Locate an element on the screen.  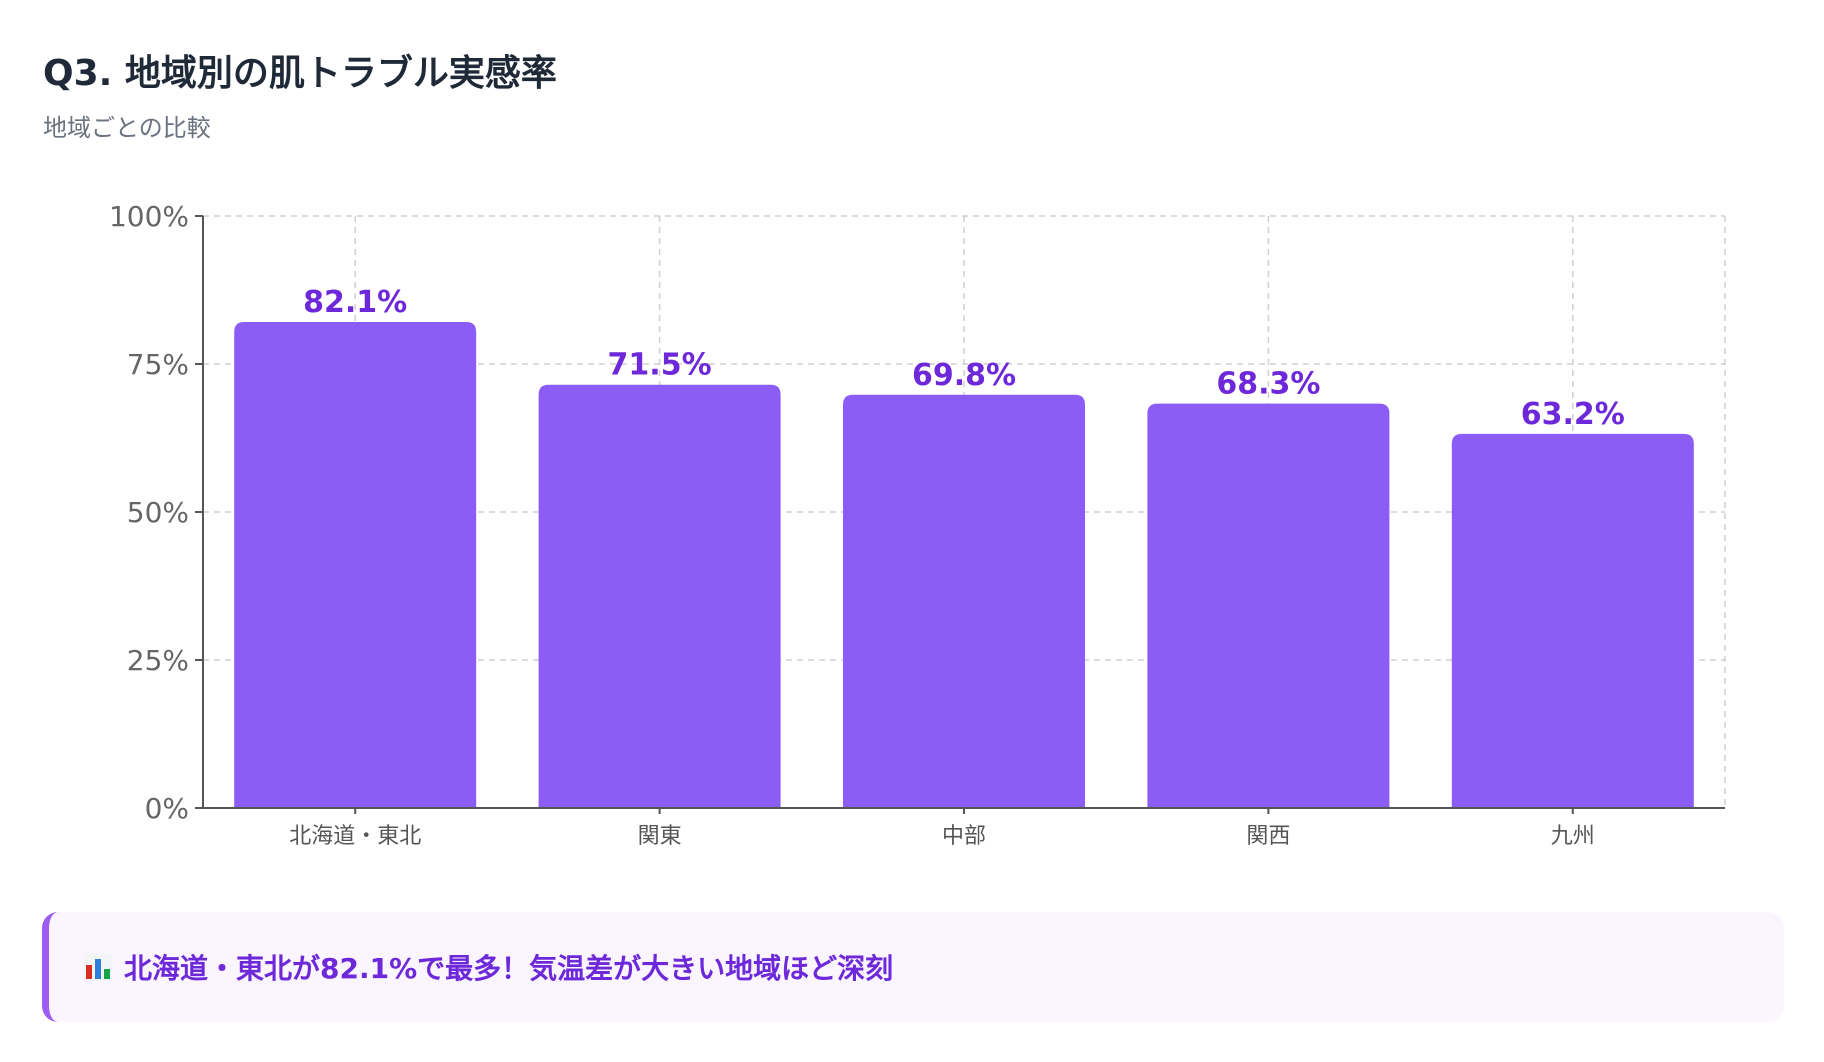
chart-title: Q3. 地域別の肌トラブル実感率 is located at coordinates (300, 73).